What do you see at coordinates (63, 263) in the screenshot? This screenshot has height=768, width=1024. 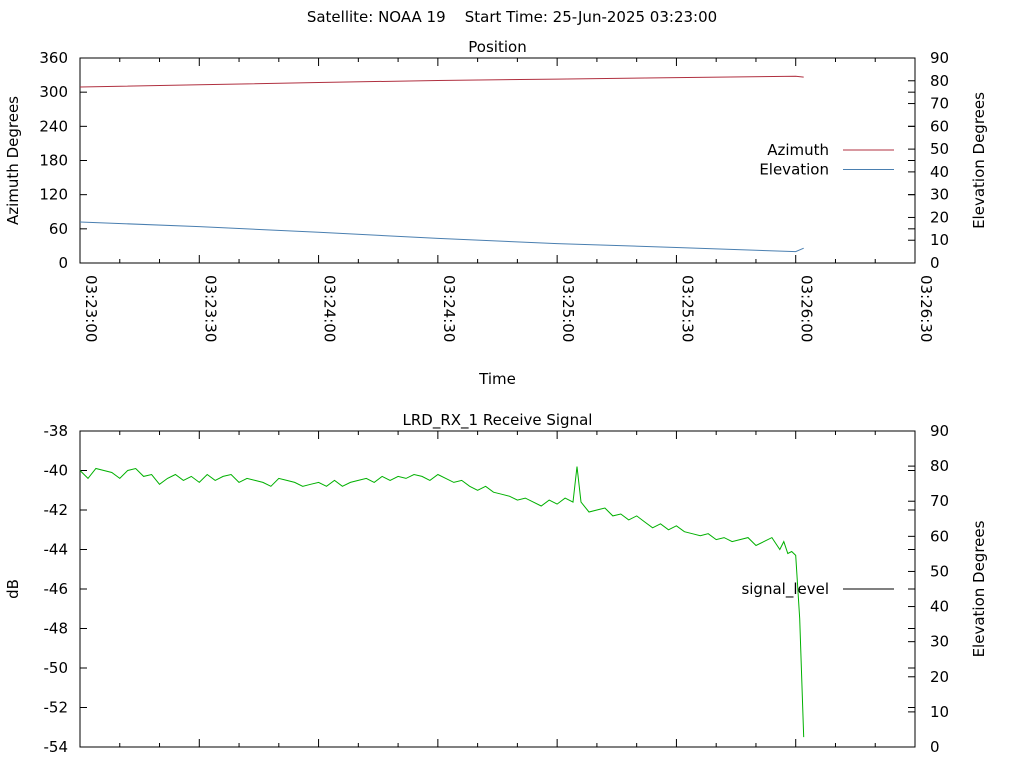 I see `y-tick-label: 0` at bounding box center [63, 263].